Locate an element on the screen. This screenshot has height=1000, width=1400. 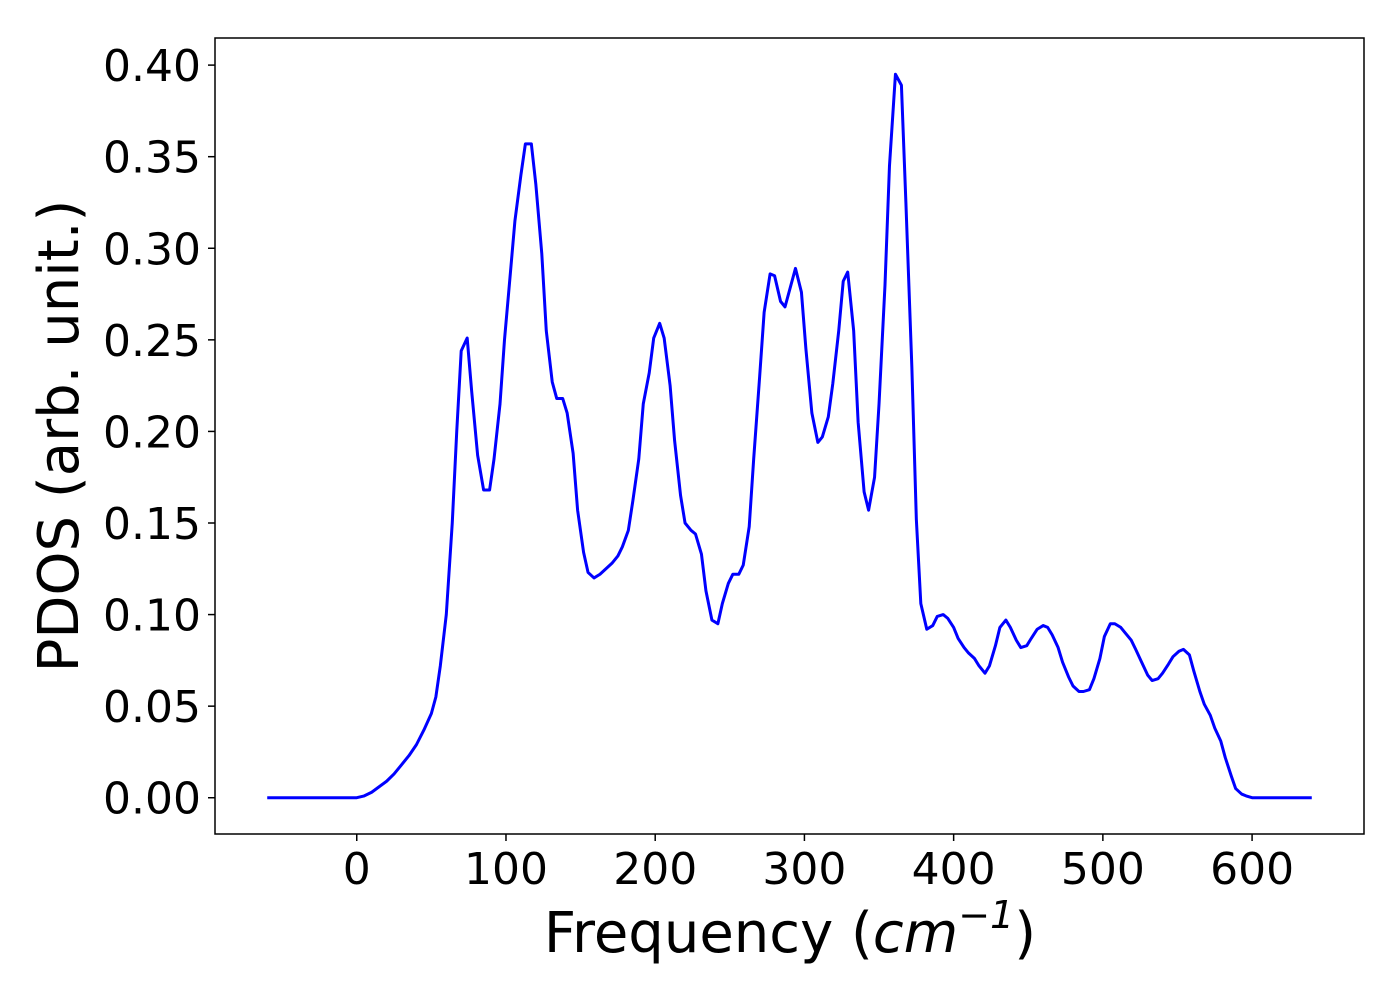
y-tick-label: 0.25 is located at coordinates (152, 341).